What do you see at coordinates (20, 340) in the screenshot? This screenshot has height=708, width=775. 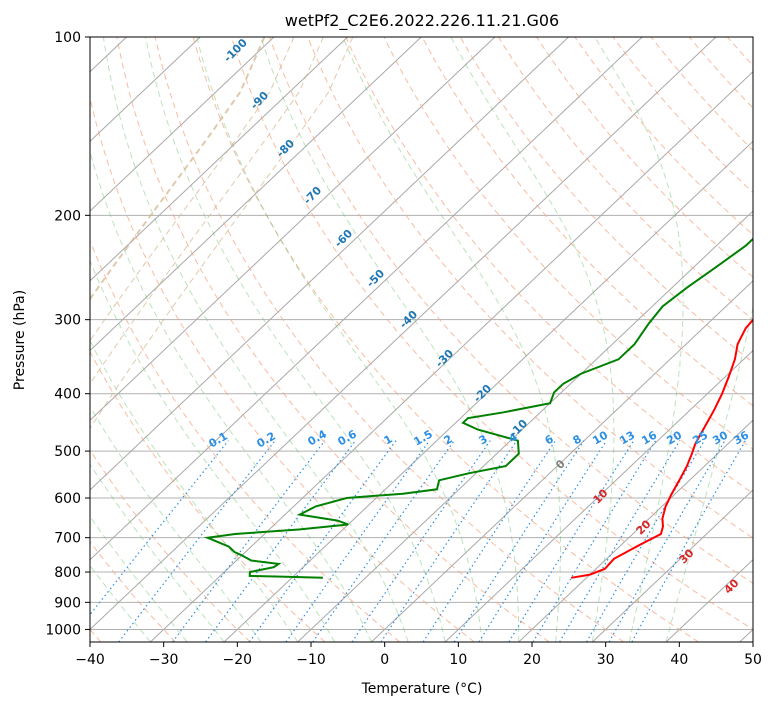 I see `y-axis-label: Pressure (hPa)` at bounding box center [20, 340].